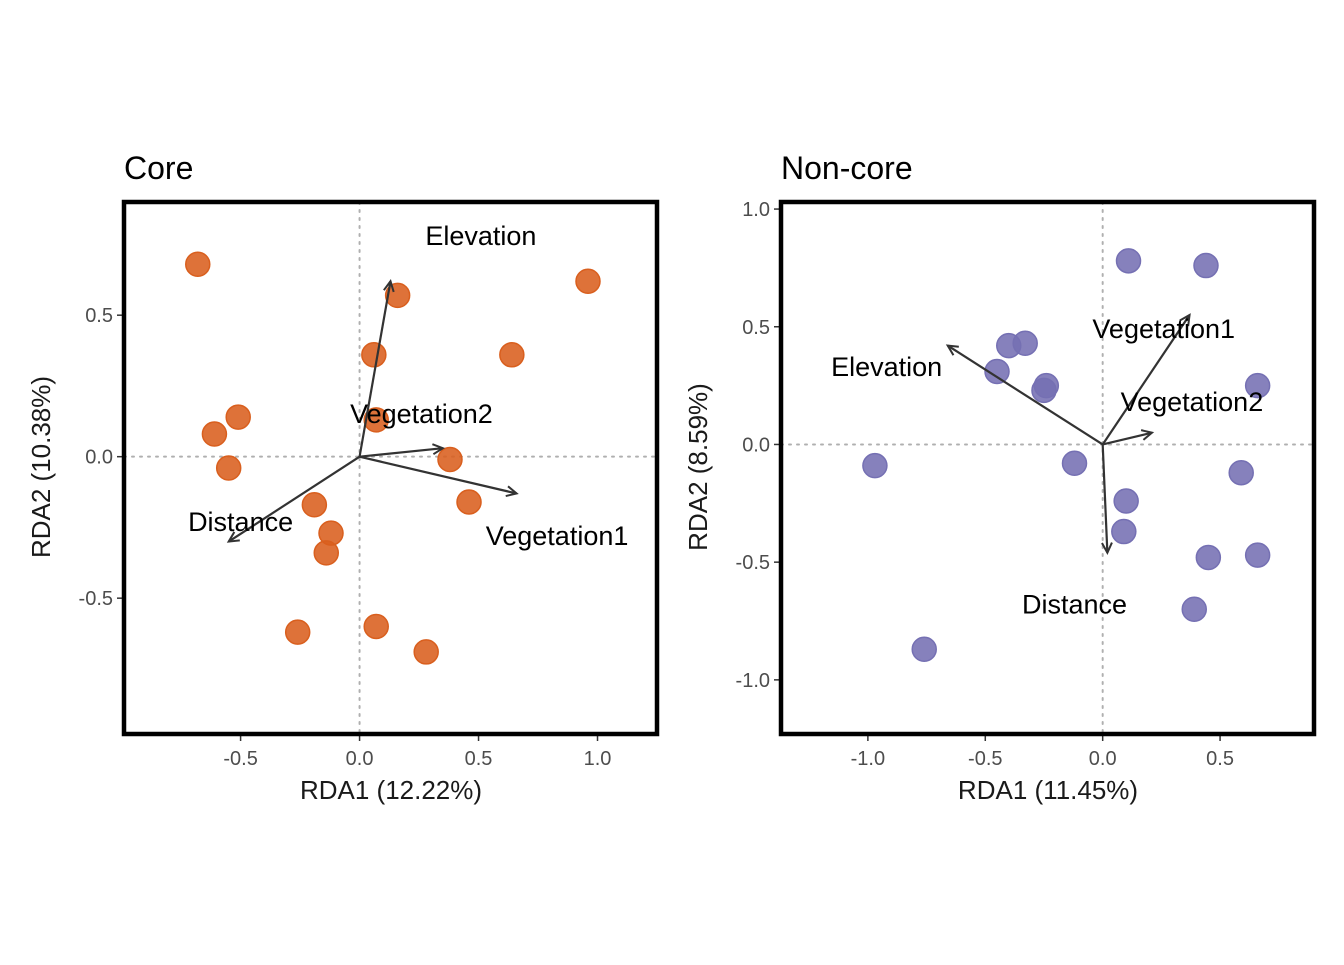  Describe the element at coordinates (1146, 379) in the screenshot. I see `noncore-arrow-vegetation1` at that location.